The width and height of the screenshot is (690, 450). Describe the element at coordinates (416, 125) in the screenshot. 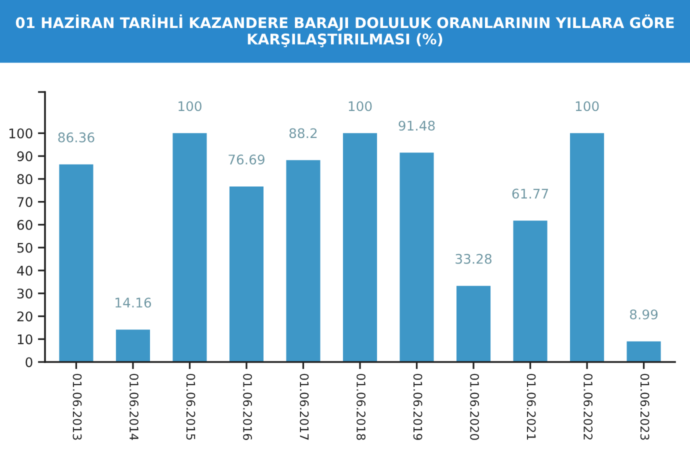

I see `data-label: 91.48` at that location.